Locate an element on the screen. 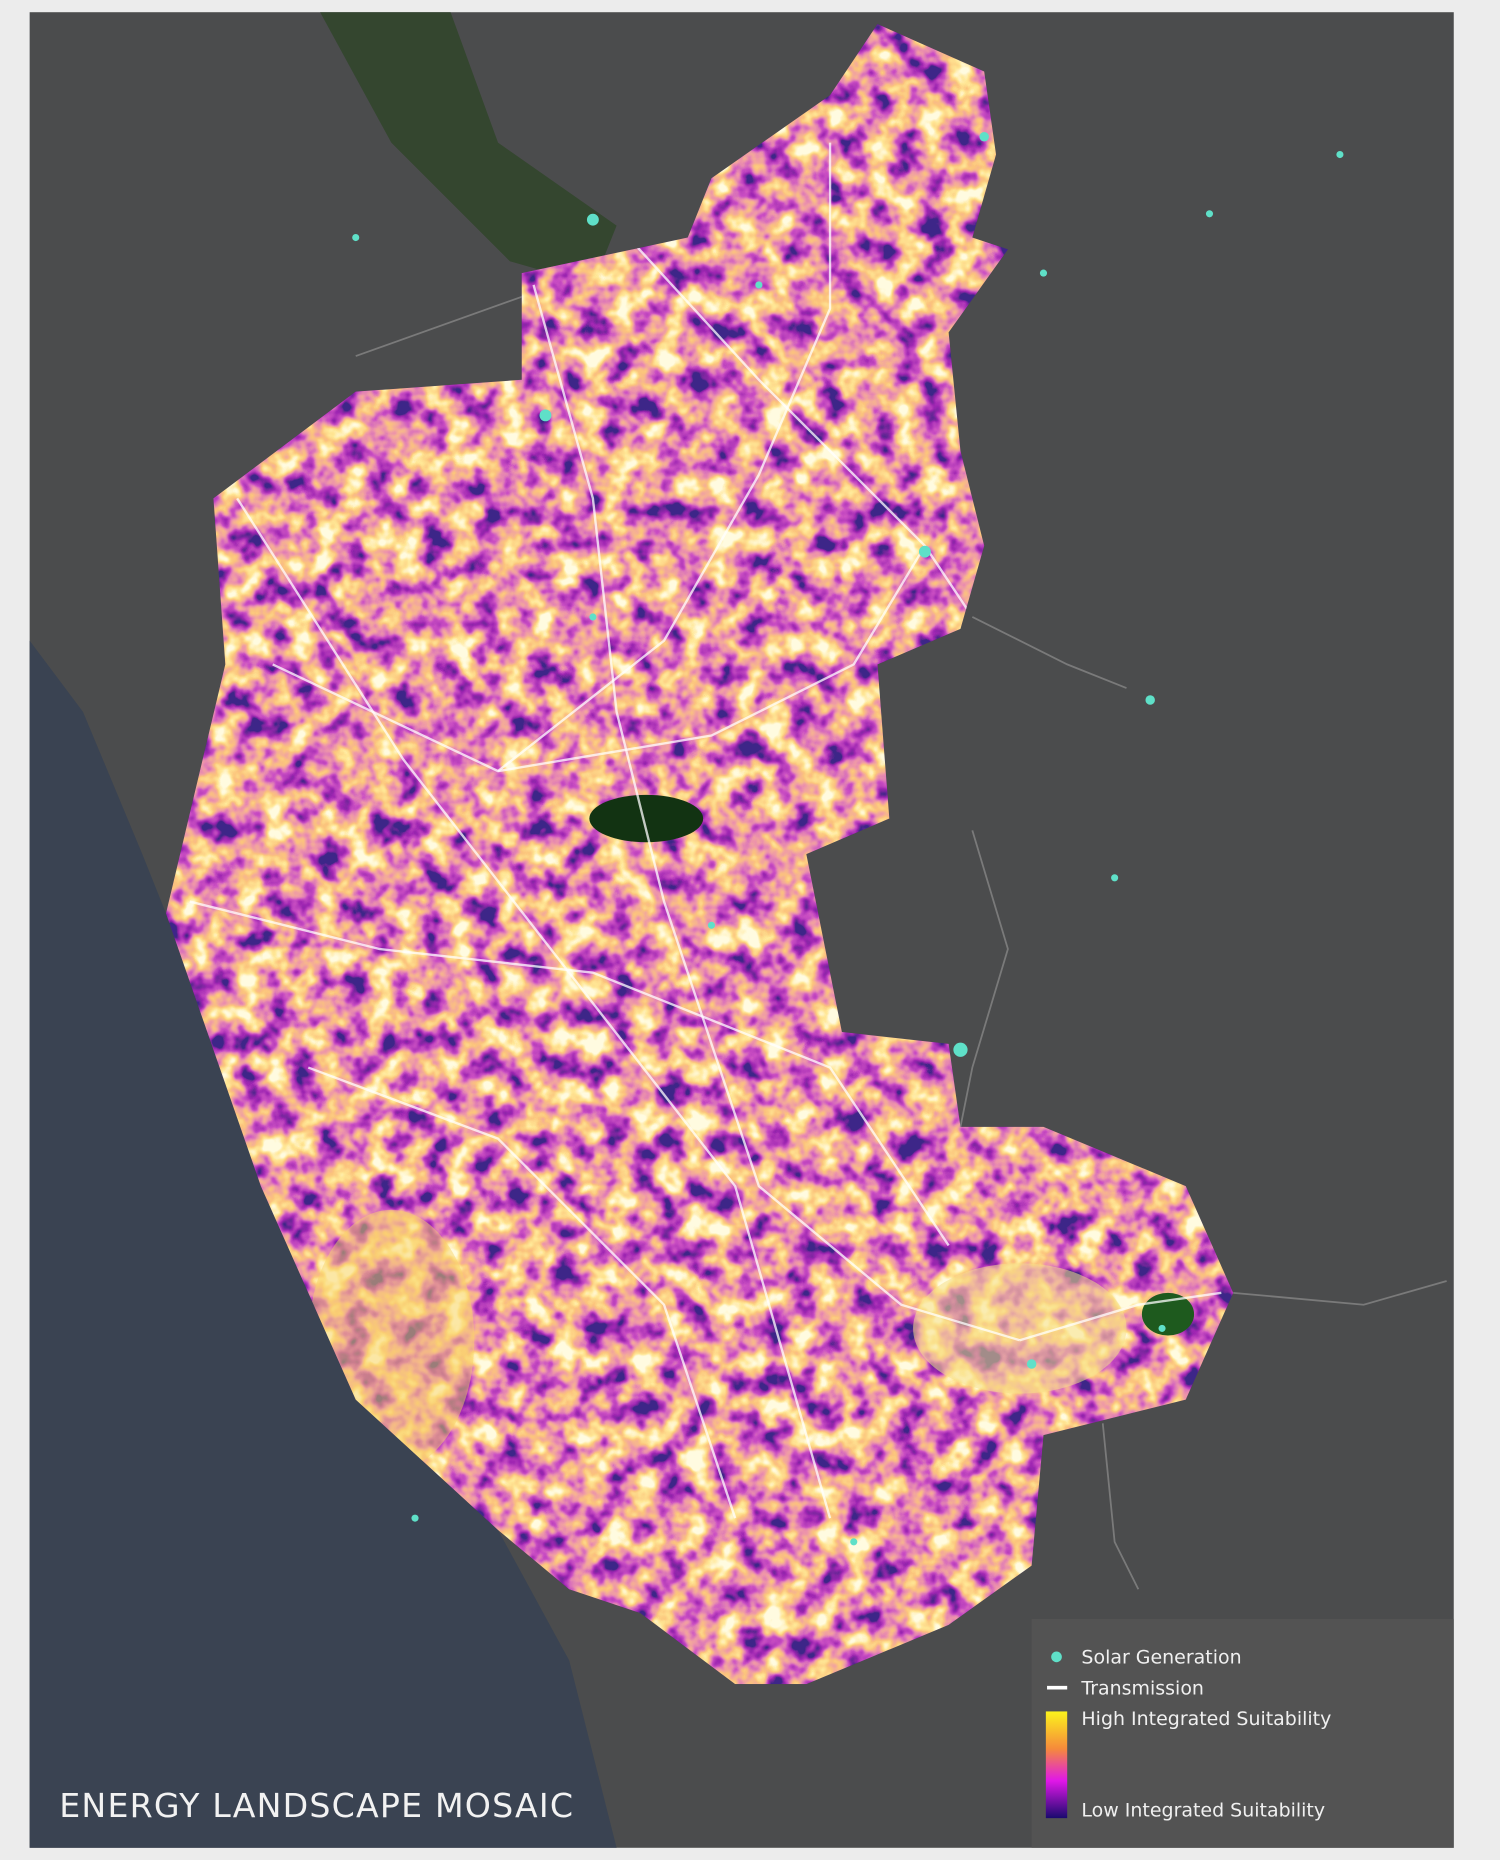  map-title: ENERGY LANDSCAPE MOSAIC is located at coordinates (316, 1805).